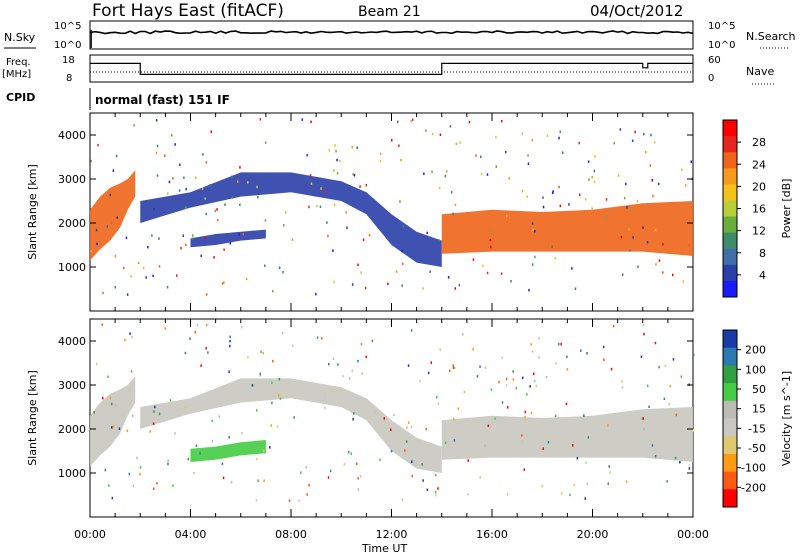 This screenshot has width=800, height=554. I want to click on station-title: Fort Hays East (fitACF), so click(188, 11).